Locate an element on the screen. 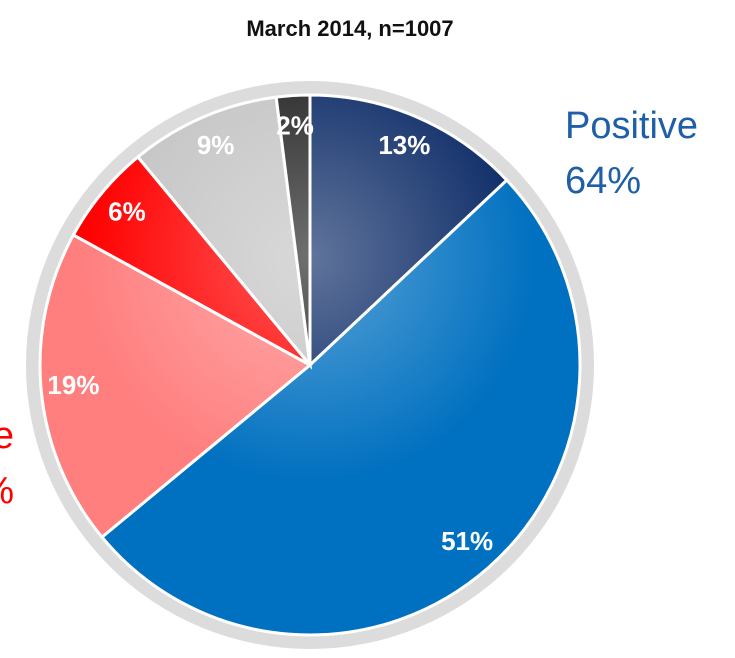 This screenshot has width=735, height=658. annotation: Negative is located at coordinates (7, 436).